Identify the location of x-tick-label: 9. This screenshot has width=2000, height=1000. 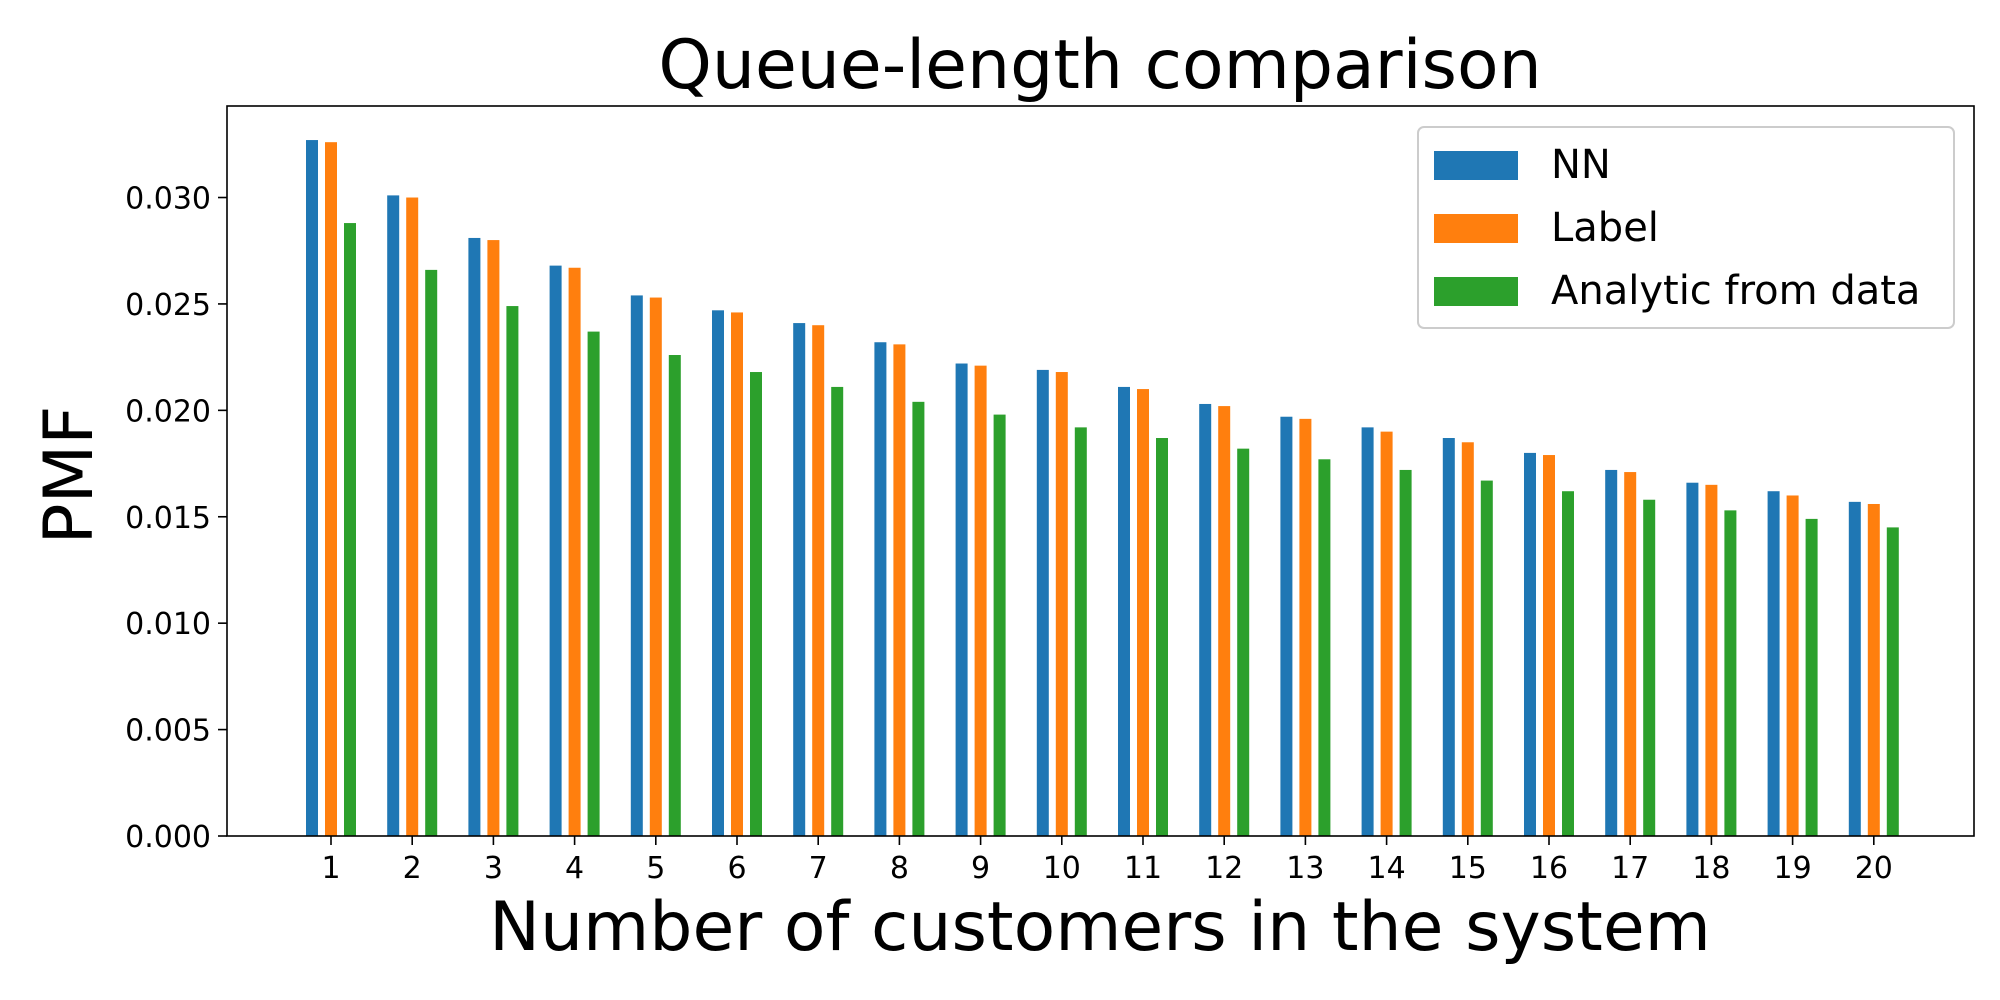
(980, 868).